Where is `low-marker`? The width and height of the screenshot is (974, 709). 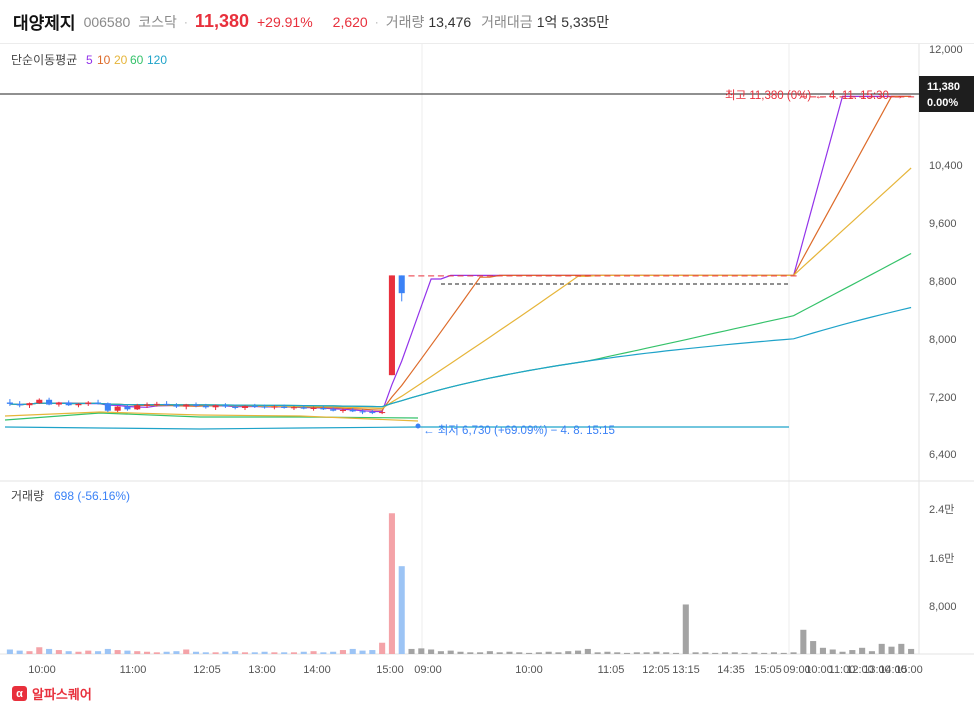 low-marker is located at coordinates (418, 426).